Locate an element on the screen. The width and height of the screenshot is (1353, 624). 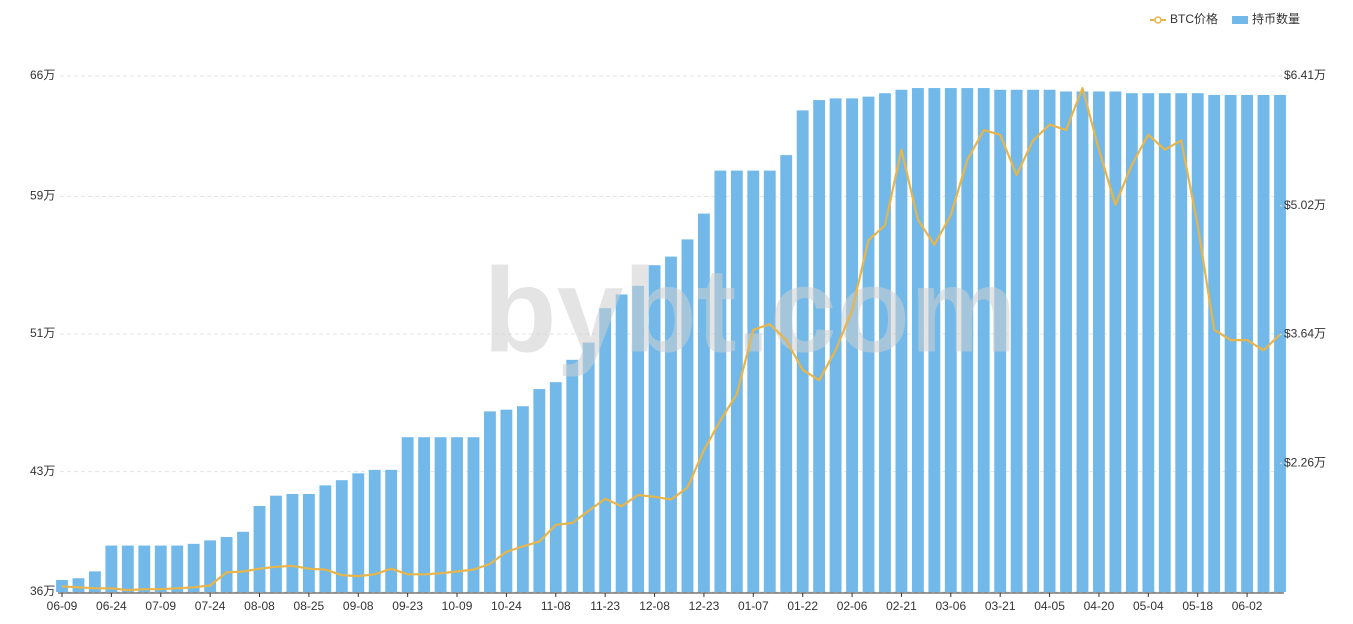
y2-tick-label: $3.64万 is located at coordinates (1305, 334).